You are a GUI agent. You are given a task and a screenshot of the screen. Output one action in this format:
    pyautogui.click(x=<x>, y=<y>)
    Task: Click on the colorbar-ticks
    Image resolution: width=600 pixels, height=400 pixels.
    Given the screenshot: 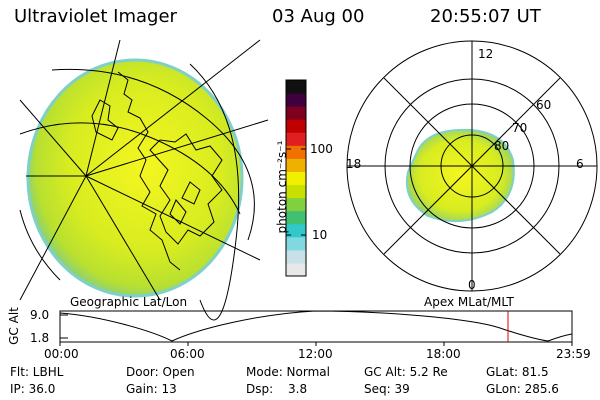 What is the action you would take?
    pyautogui.click(x=296, y=192)
    